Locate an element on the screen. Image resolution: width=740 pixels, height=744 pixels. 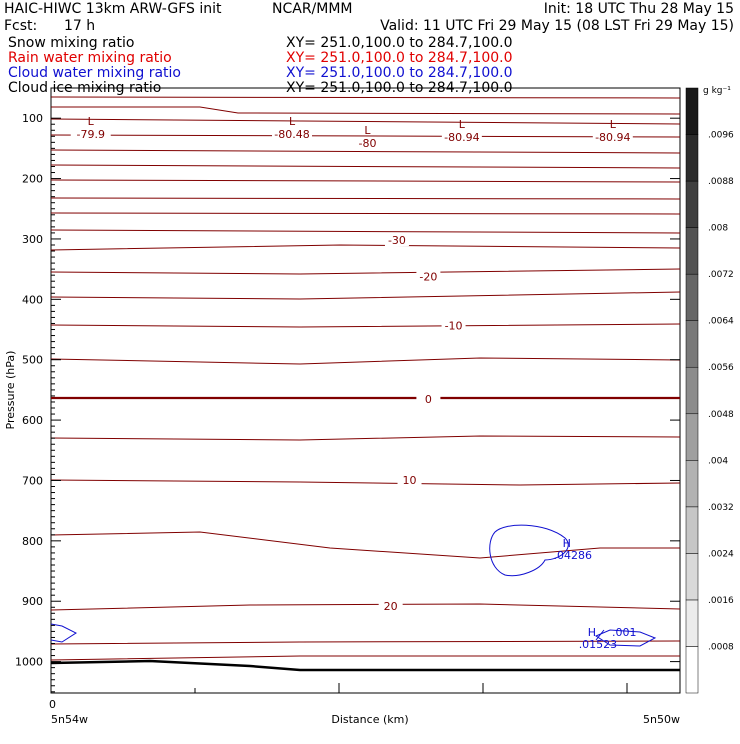
y-tick-label: 300 is located at coordinates (32, 239).